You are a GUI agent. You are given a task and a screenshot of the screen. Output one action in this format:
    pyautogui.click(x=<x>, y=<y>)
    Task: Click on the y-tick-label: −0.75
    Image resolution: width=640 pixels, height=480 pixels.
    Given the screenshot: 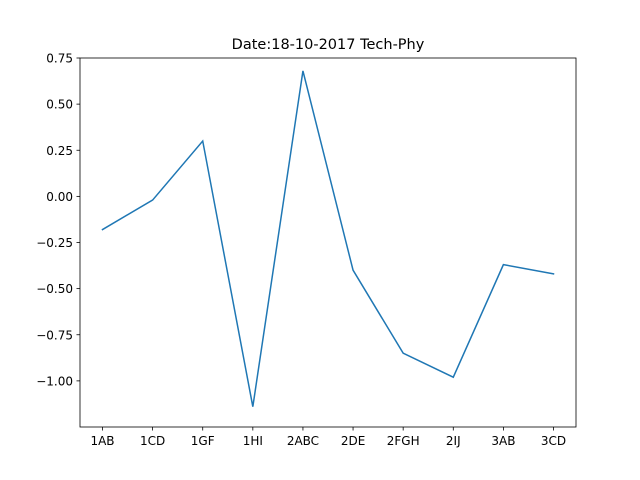 What is the action you would take?
    pyautogui.click(x=54, y=335)
    